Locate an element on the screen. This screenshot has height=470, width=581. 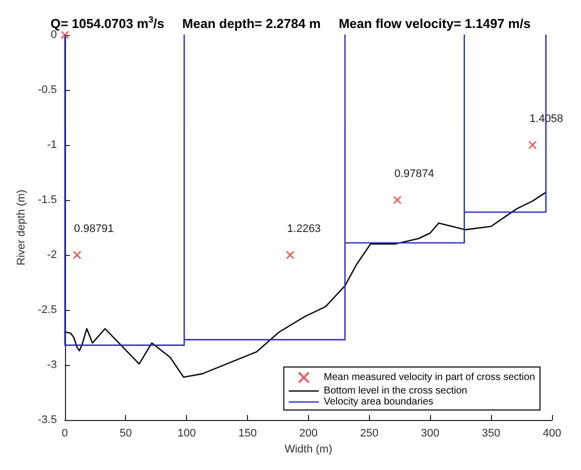
legend-label: Bottom level in the cross section is located at coordinates (396, 391).